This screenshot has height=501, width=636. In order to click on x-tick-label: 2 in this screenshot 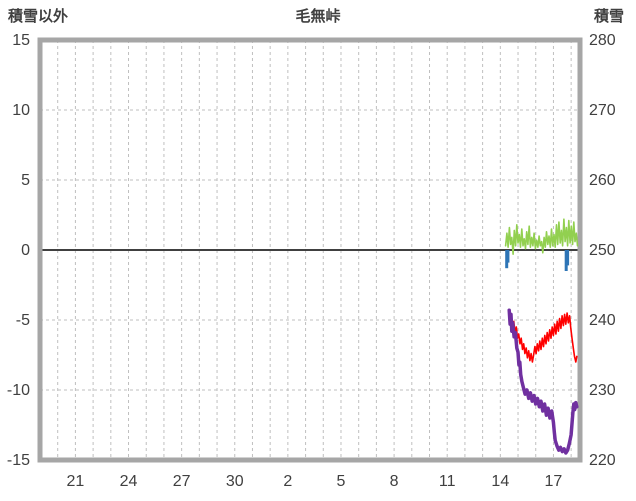, I will do `click(287, 481)`.